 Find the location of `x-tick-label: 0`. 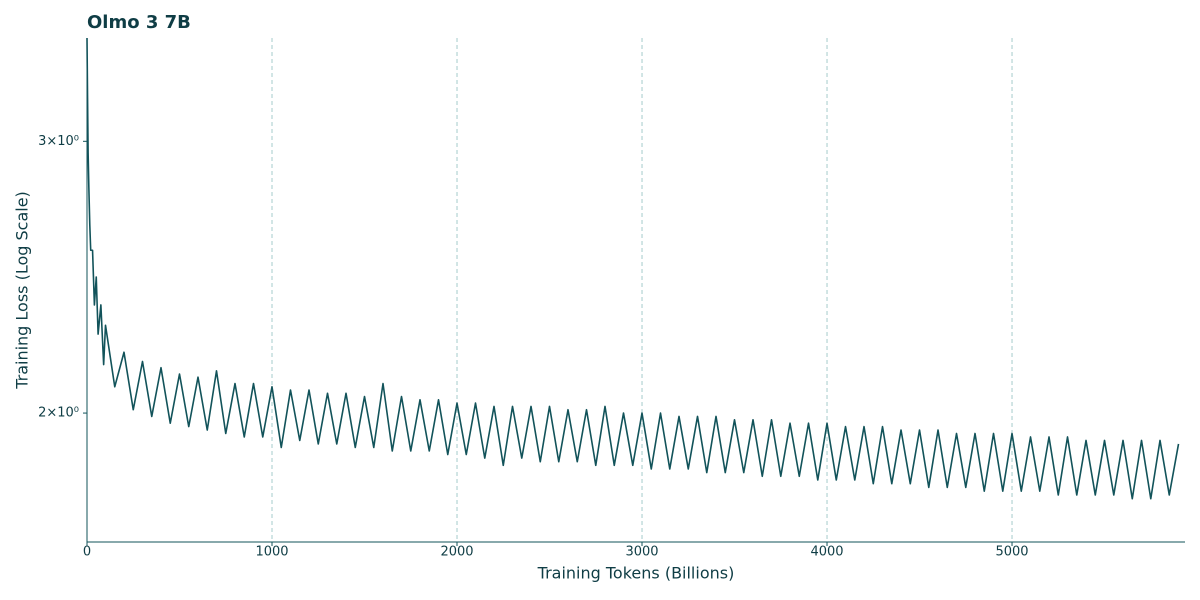

x-tick-label: 0 is located at coordinates (87, 552).